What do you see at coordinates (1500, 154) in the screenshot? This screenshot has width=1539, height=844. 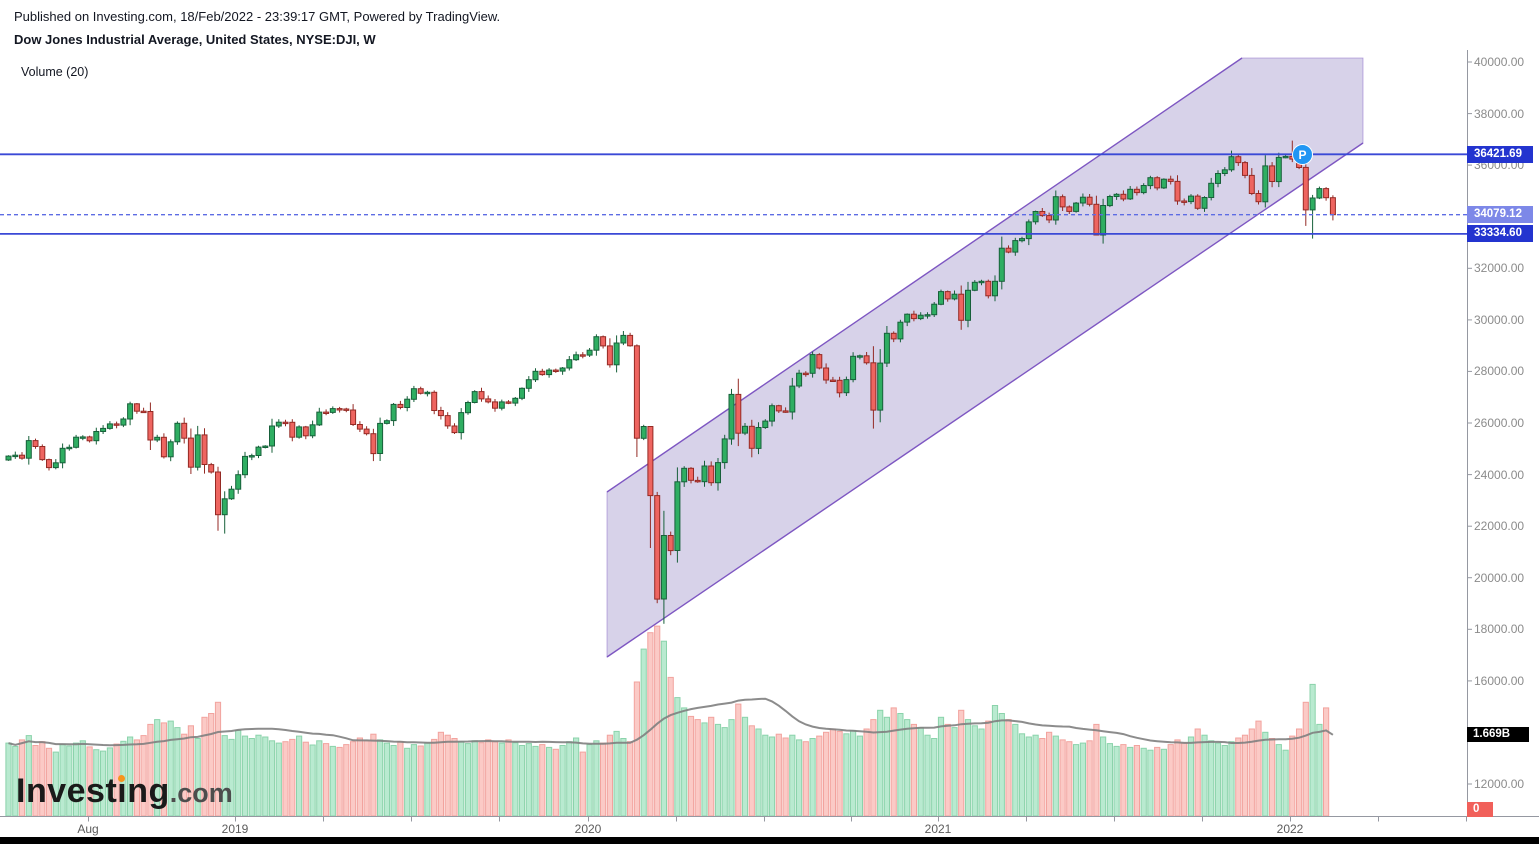 I see `level-price-tag: 36421.69` at bounding box center [1500, 154].